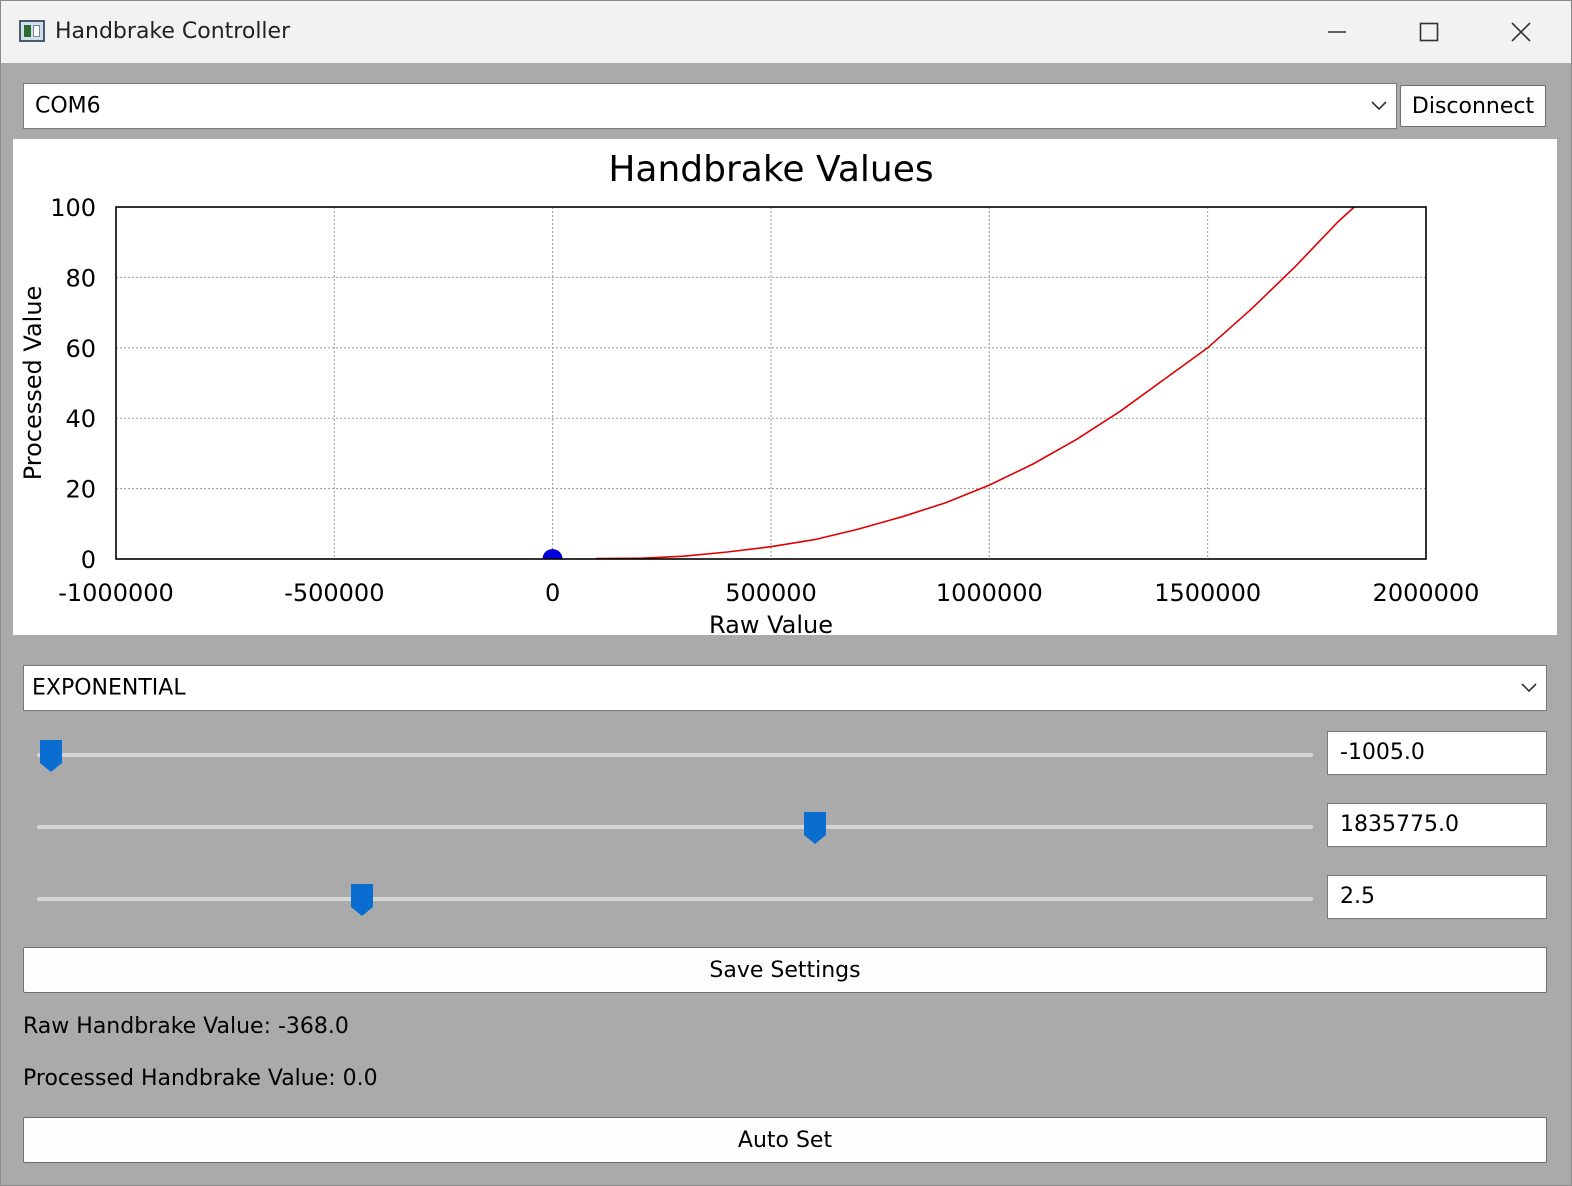 This screenshot has width=1572, height=1186. What do you see at coordinates (80, 278) in the screenshot?
I see `y-tick-label: 80` at bounding box center [80, 278].